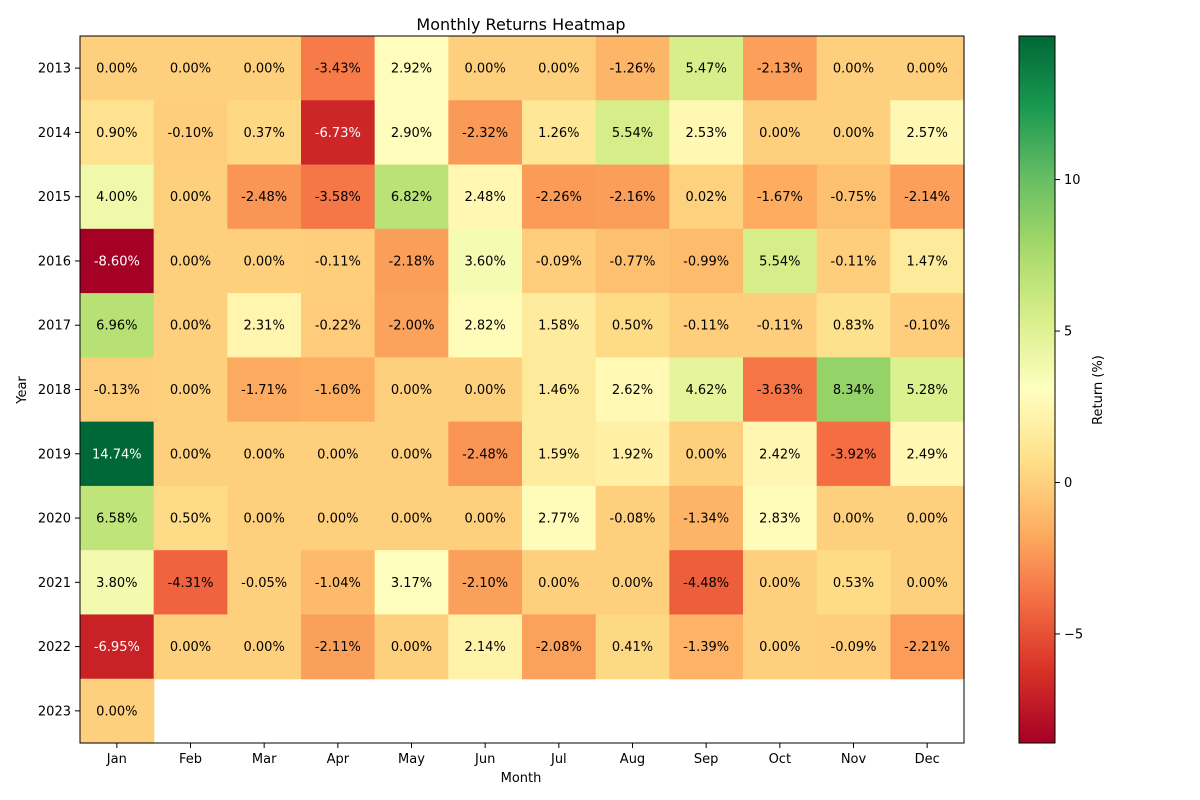  What do you see at coordinates (116, 519) in the screenshot?
I see `cell-value-label: 6.58%` at bounding box center [116, 519].